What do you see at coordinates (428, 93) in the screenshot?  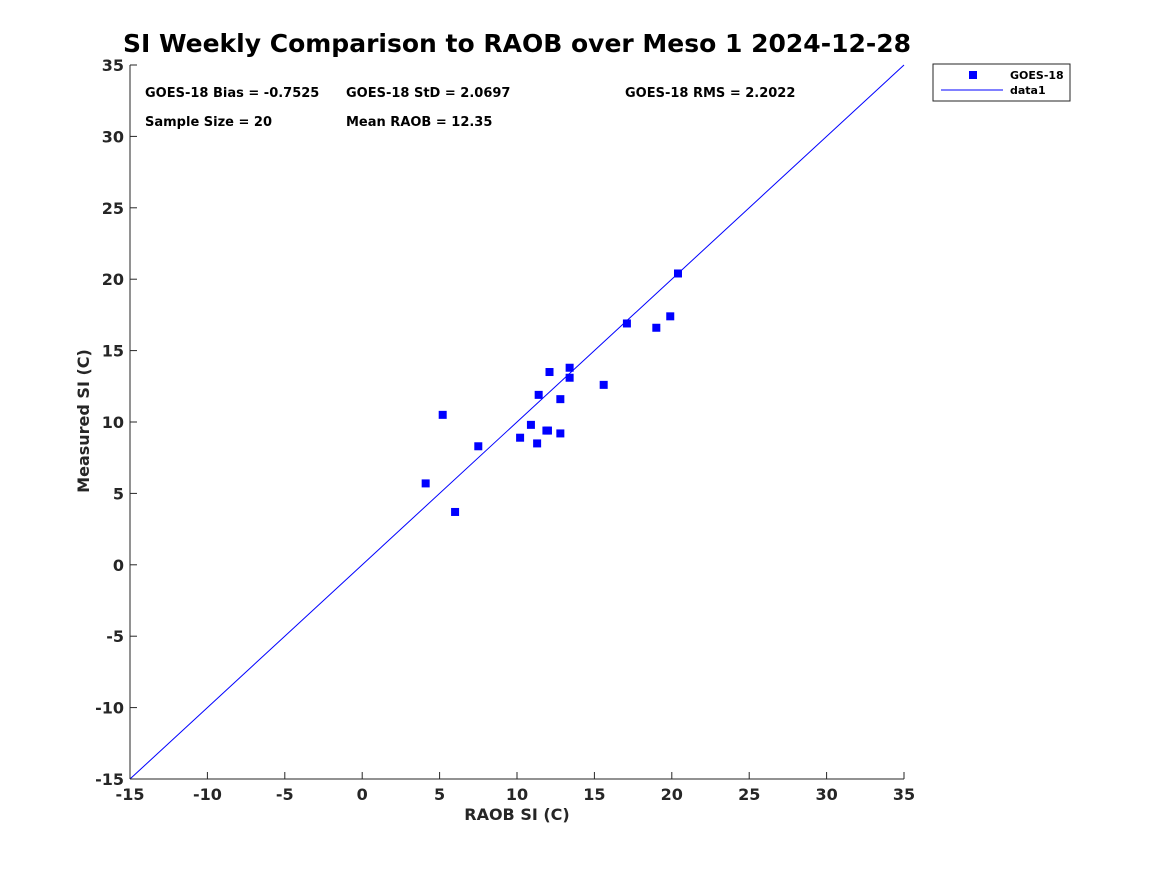 I see `stddev-annotation: GOES-18 StD = 2.0697` at bounding box center [428, 93].